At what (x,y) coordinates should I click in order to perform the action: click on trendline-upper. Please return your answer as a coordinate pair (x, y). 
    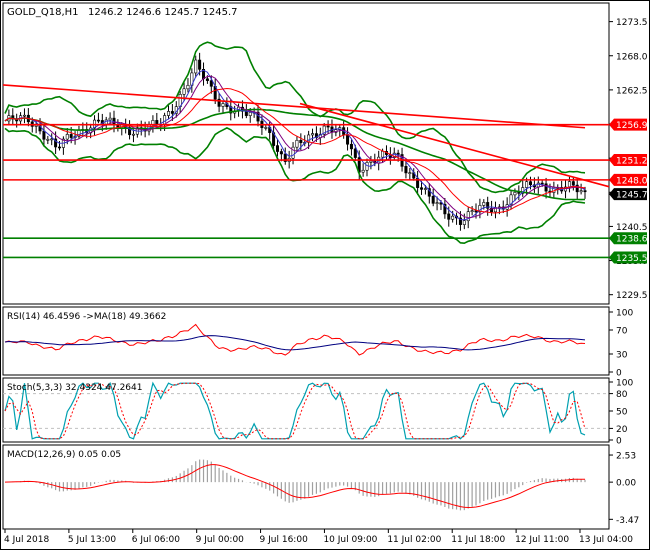
    Looking at the image, I should click on (294, 106).